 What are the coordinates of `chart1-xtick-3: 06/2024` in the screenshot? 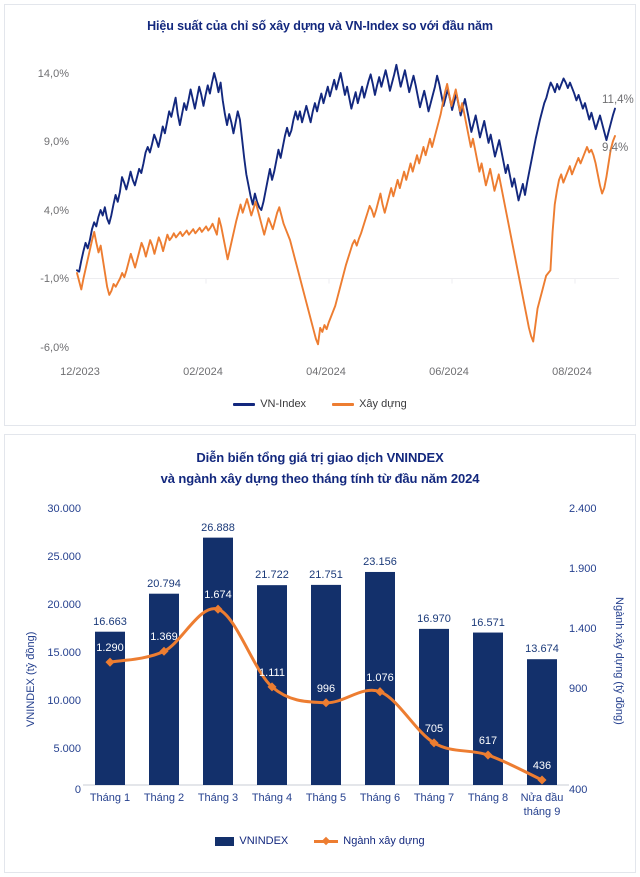 It's located at (449, 372).